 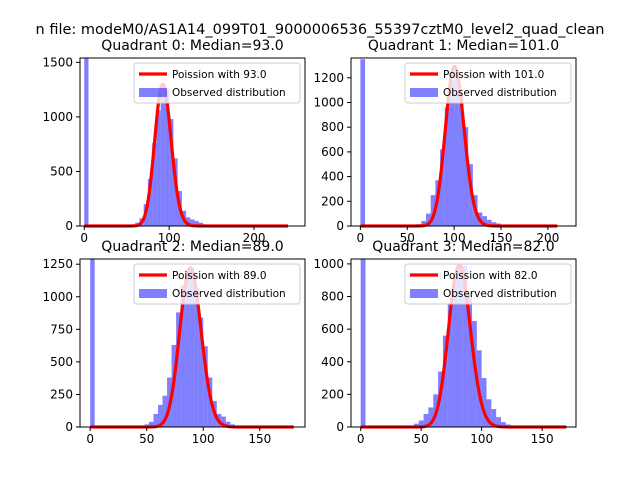 I want to click on y-tick-label: 1500, so click(x=57, y=62).